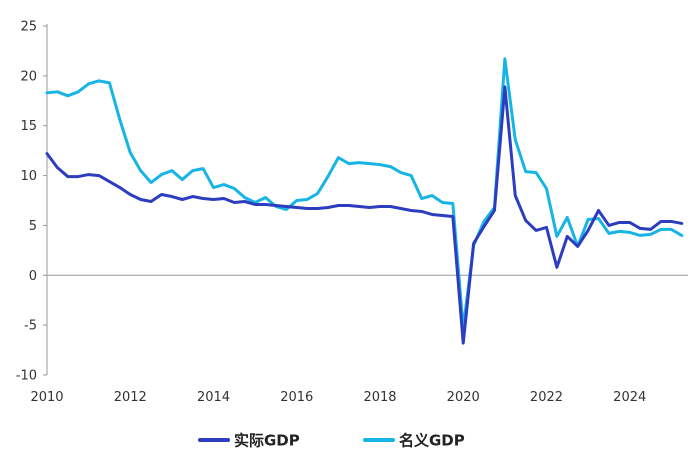 This screenshot has height=461, width=700. Describe the element at coordinates (296, 397) in the screenshot. I see `x-tick-label: 2016` at that location.